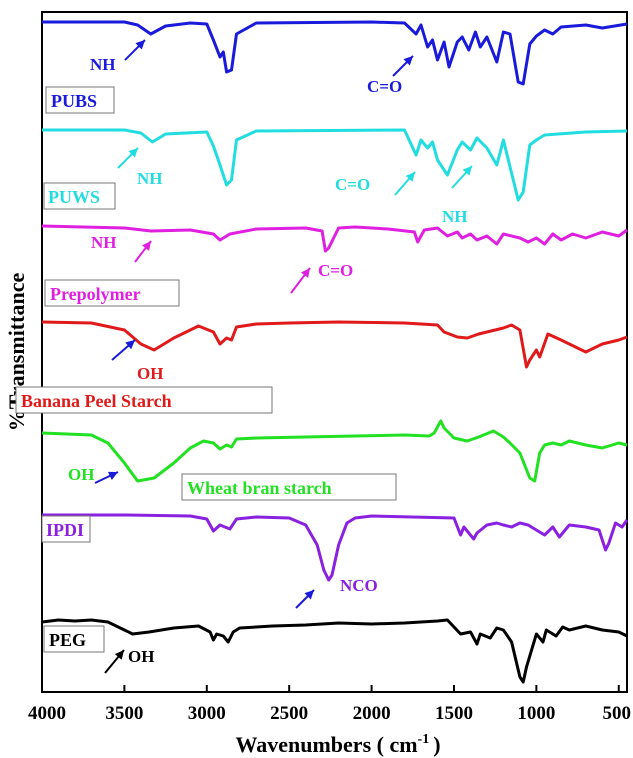 The image size is (633, 758). Describe the element at coordinates (334, 451) in the screenshot. I see `series-line-wheat-bran-starch` at that location.